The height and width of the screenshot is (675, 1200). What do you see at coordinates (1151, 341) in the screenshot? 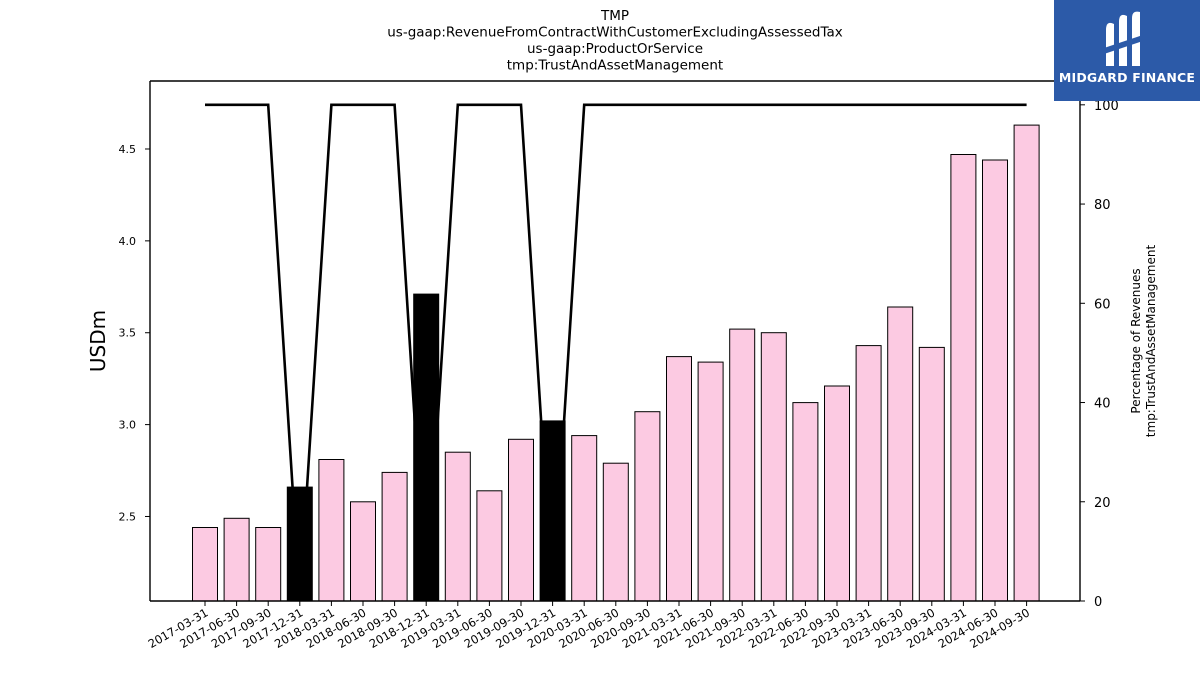
I see `y2-axis-label: tmp:TrustAndAssetManagement` at bounding box center [1151, 341].